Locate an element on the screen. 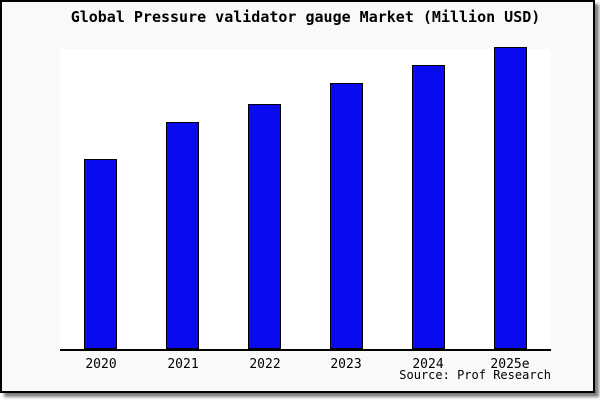  bar-2021 is located at coordinates (182, 235).